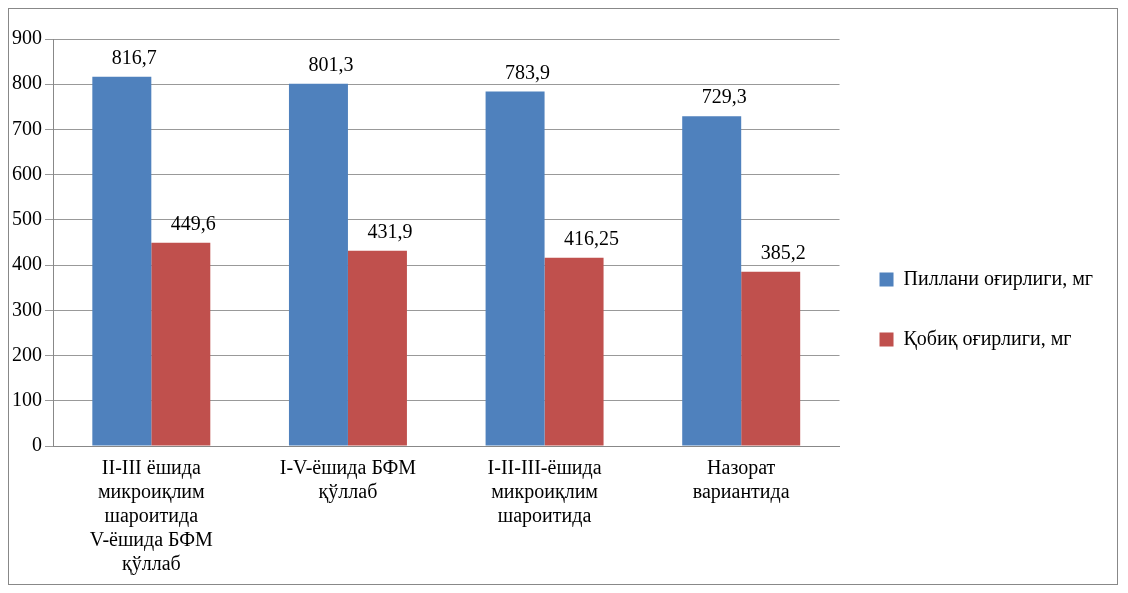 Image resolution: width=1128 pixels, height=593 pixels. What do you see at coordinates (151, 516) in the screenshot?
I see `x-tick-label: II-III ёшида микроиқлим шароитида V-ёшида БФМ қўллаб` at bounding box center [151, 516].